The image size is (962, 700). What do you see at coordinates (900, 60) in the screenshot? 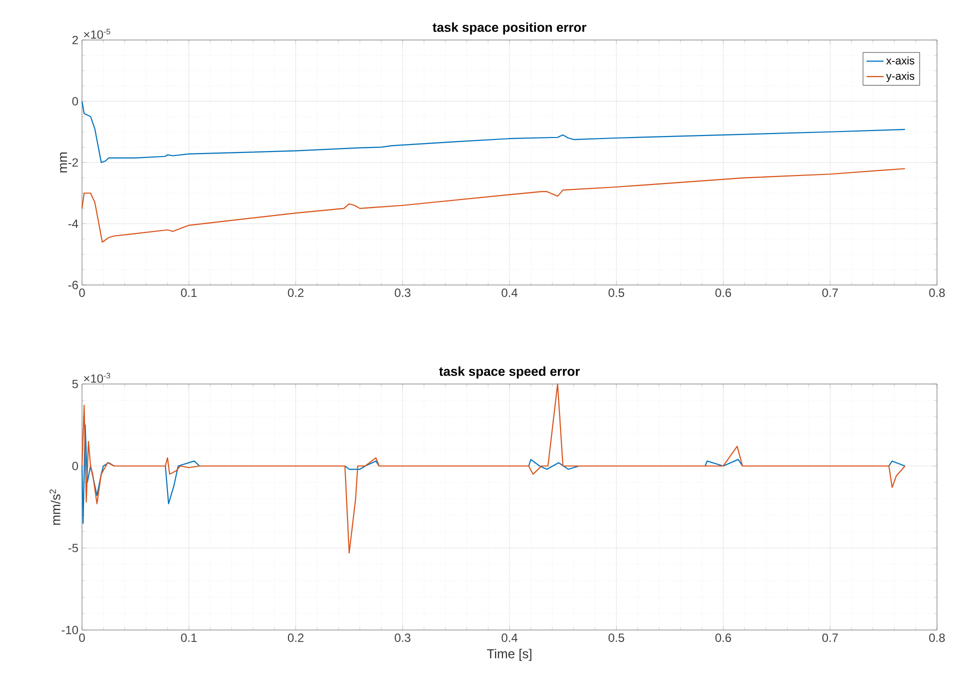
I see `legend-label: x-axis` at bounding box center [900, 60].